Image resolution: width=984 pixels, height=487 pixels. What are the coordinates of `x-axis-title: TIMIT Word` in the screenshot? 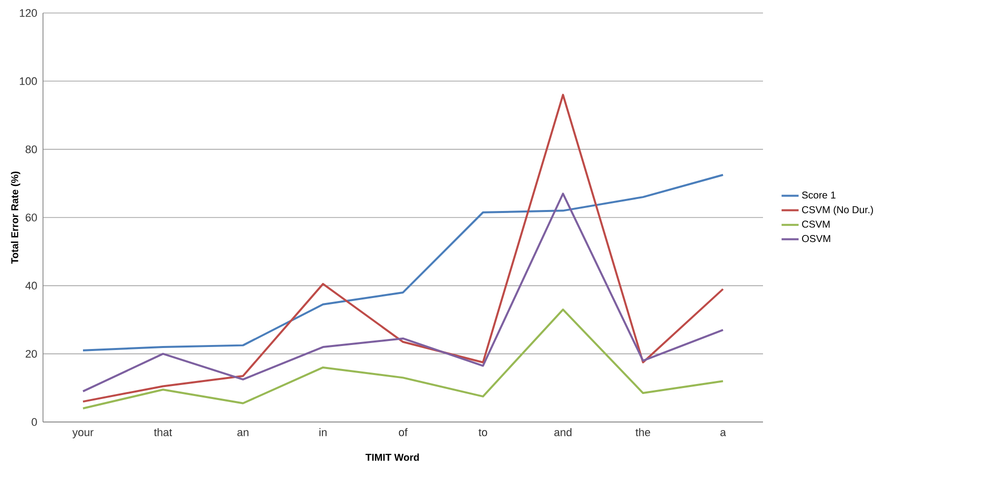 It's located at (392, 457).